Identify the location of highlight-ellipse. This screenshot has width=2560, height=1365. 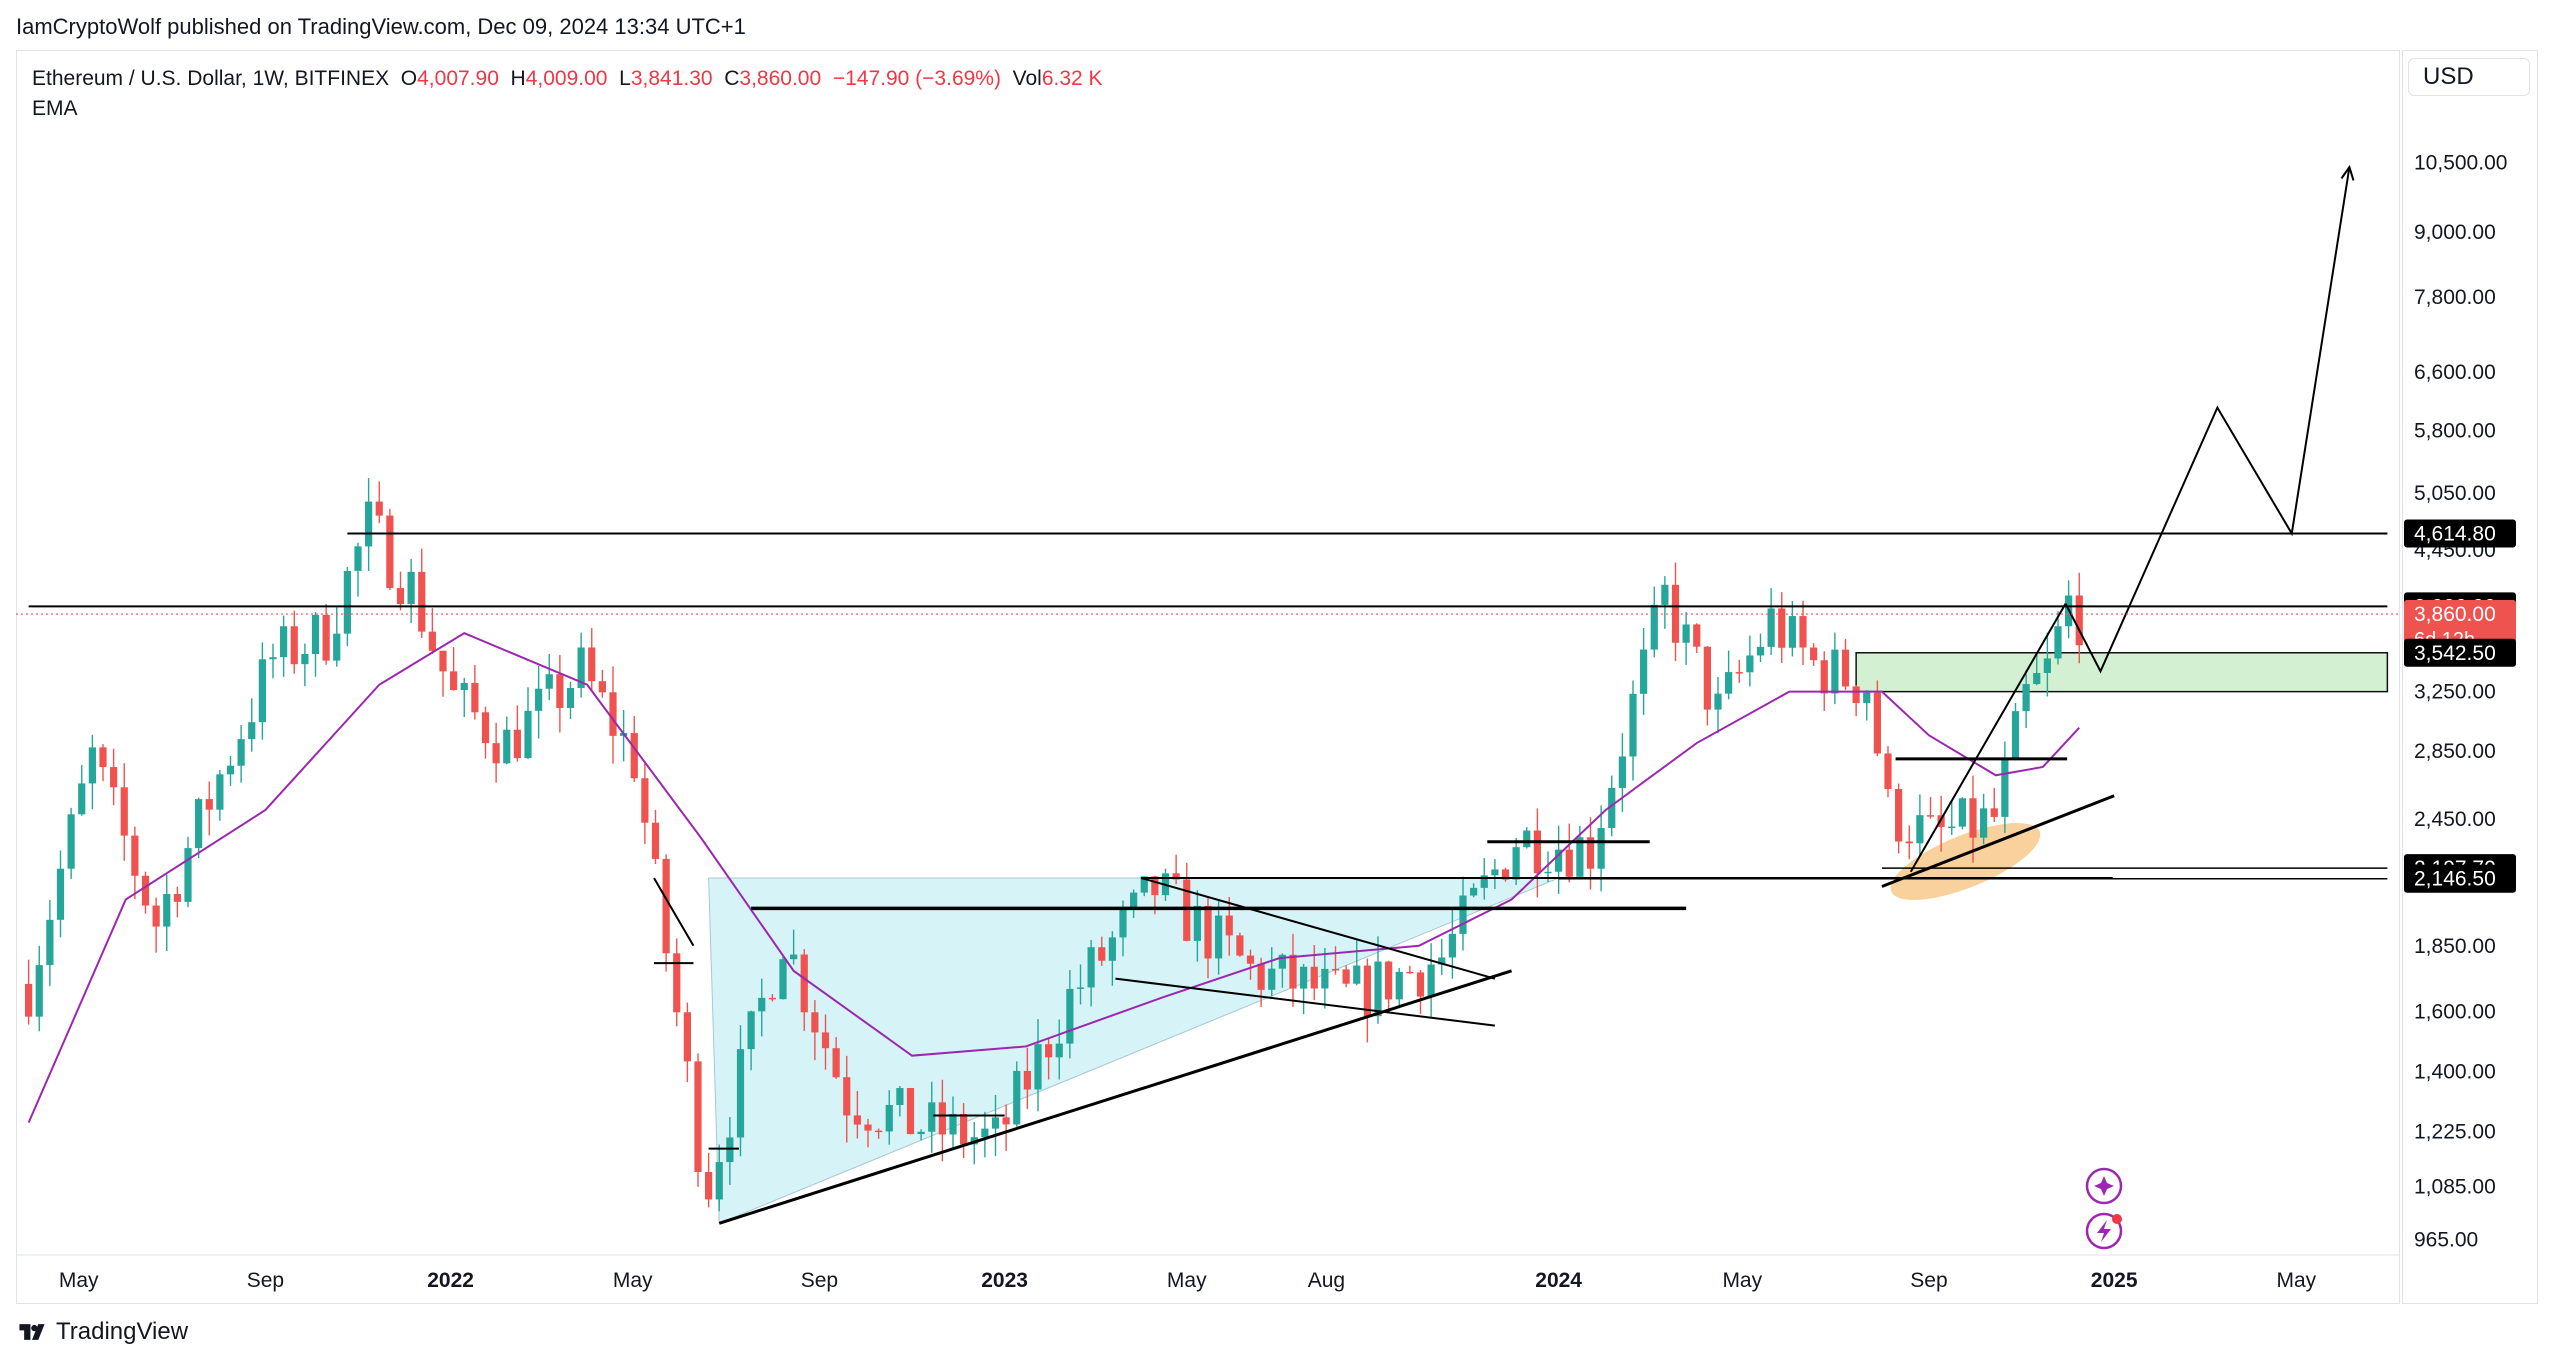
(1965, 861).